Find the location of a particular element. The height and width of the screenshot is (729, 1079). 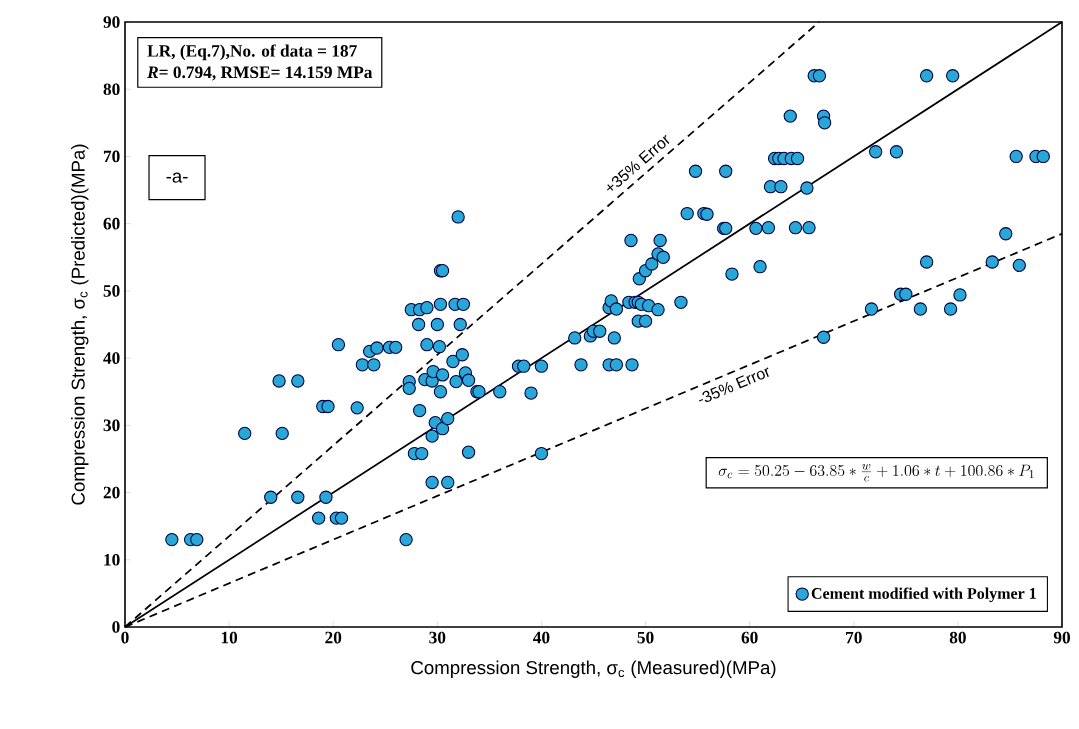

x-tick-label: 20 is located at coordinates (333, 637).